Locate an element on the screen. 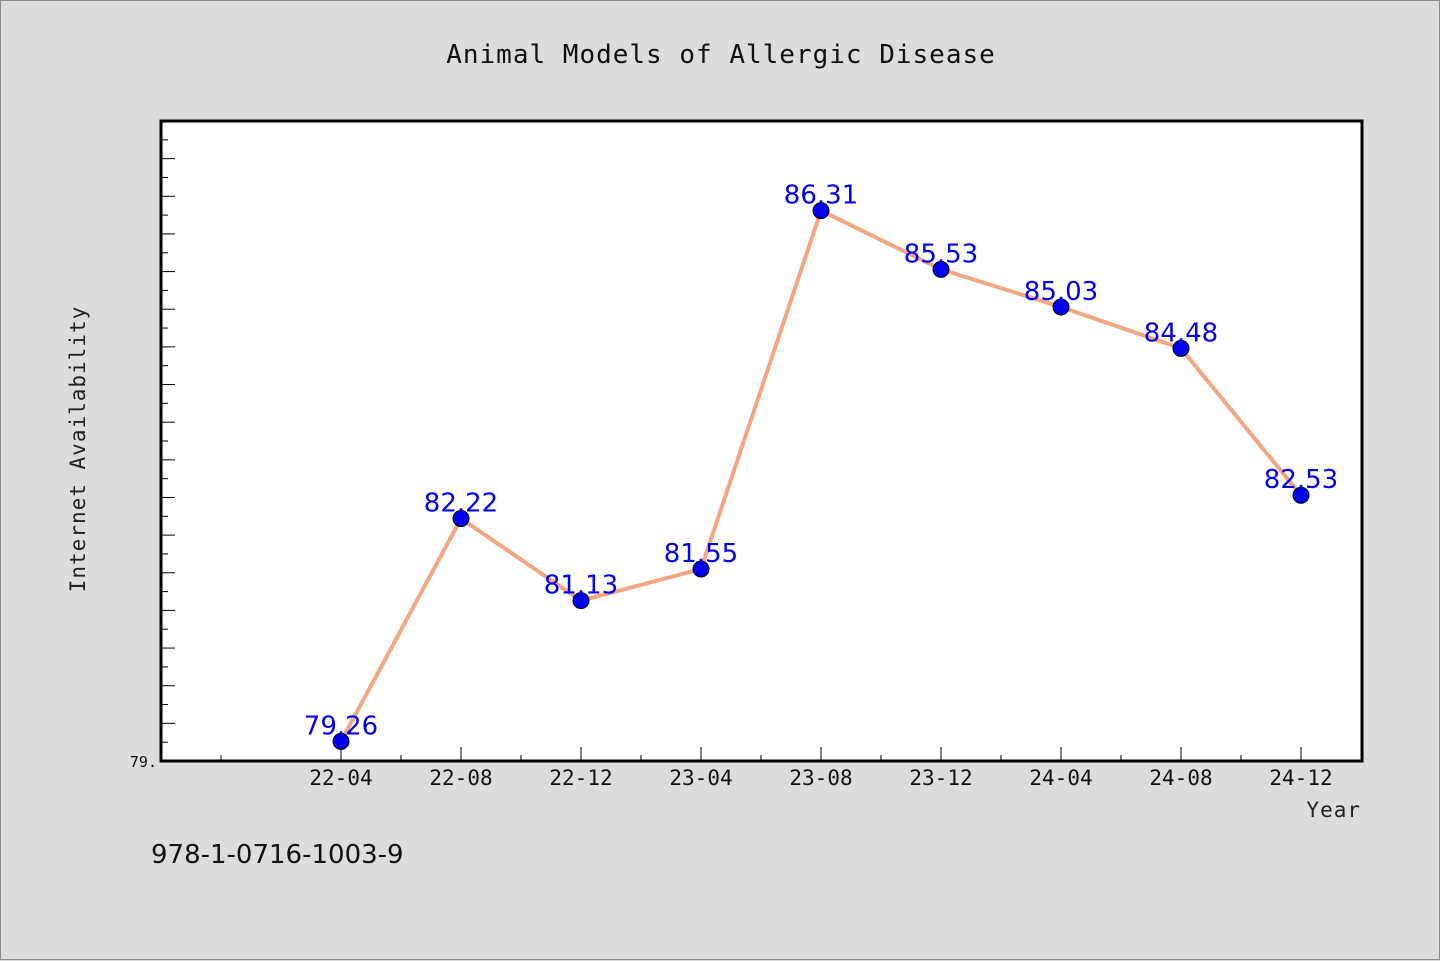 This screenshot has height=961, width=1440. data-label: 81.13 is located at coordinates (581, 586).